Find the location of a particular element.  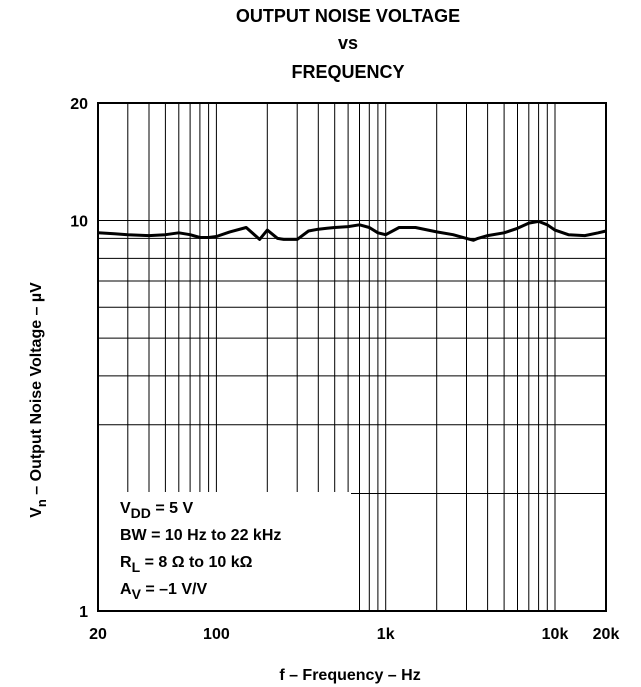

x-tick-label: 20 is located at coordinates (98, 634).